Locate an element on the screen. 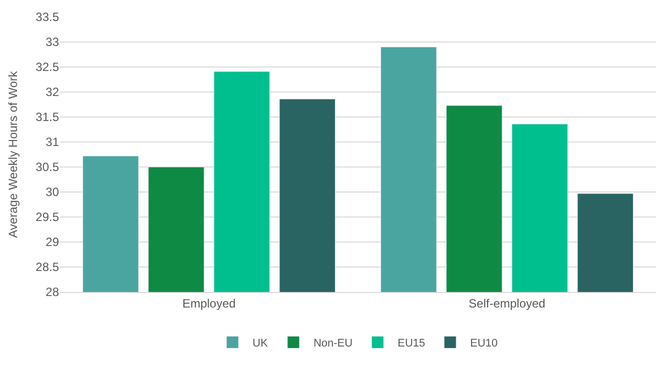 The image size is (666, 367). legend-label: EU15 is located at coordinates (412, 344).